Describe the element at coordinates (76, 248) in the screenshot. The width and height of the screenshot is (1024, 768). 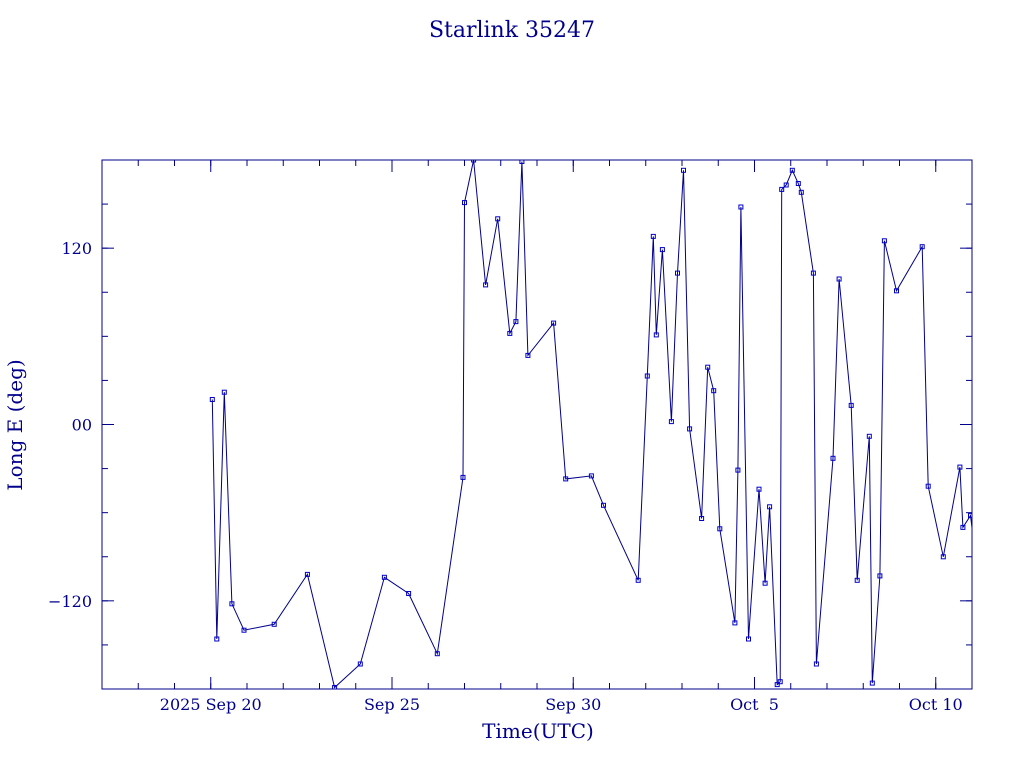
I see `y-tick-label: 120` at that location.